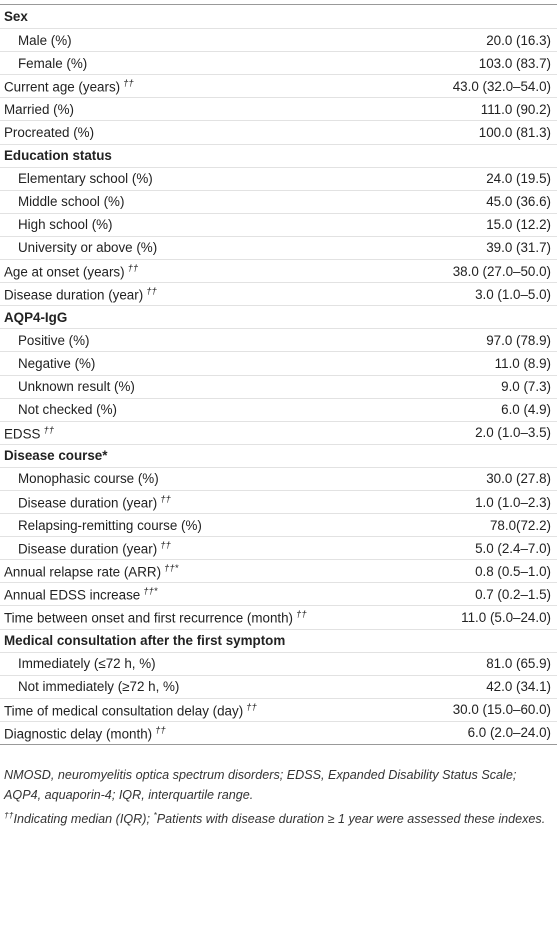  What do you see at coordinates (278, 316) in the screenshot?
I see `section-heading-row: AQP4-IgG` at bounding box center [278, 316].